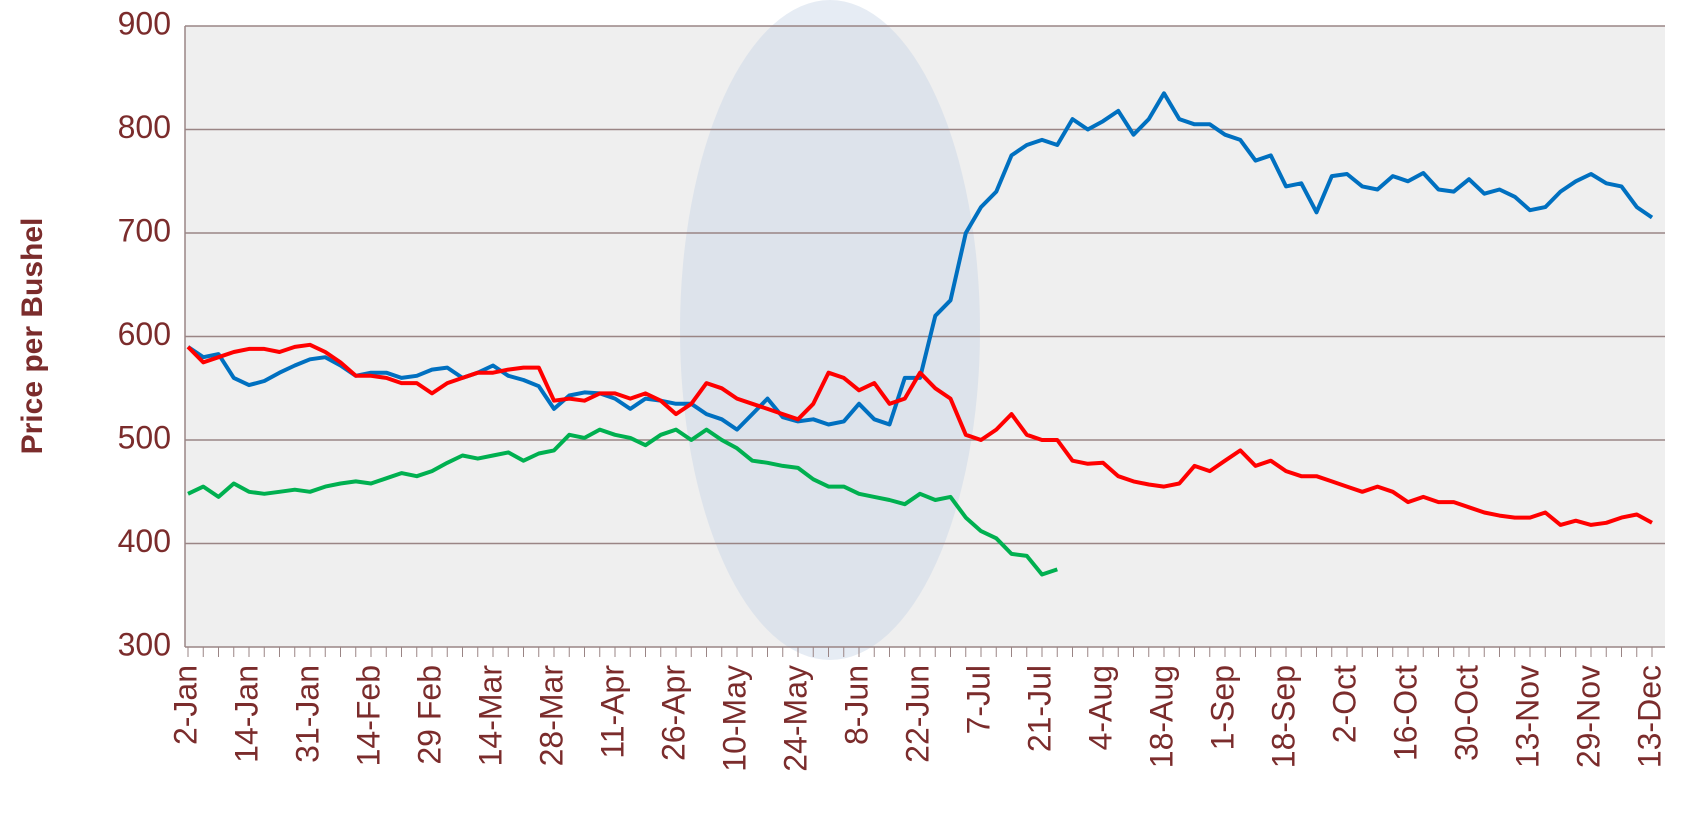 Image resolution: width=1690 pixels, height=828 pixels. I want to click on x-tick-label: 13-Dec, so click(1649, 716).